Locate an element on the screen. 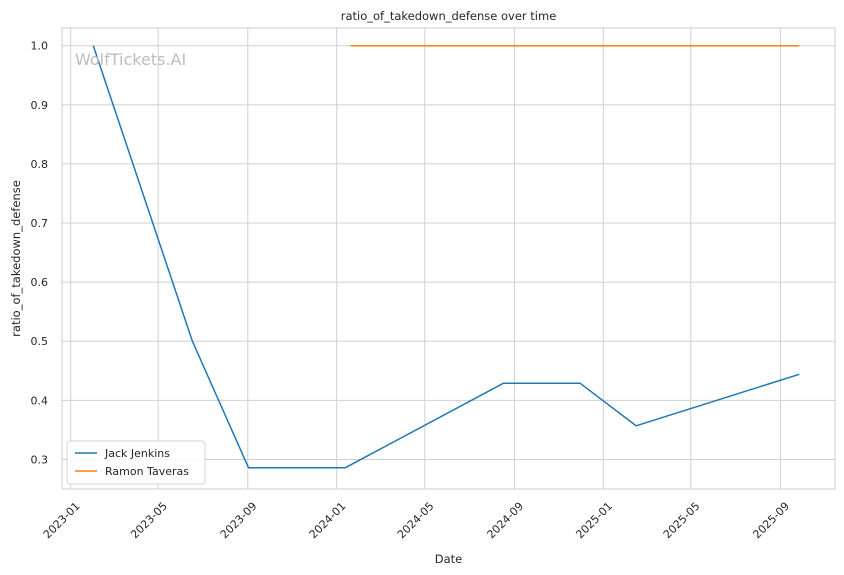 The width and height of the screenshot is (844, 575). y-tick-label: 1.0 is located at coordinates (40, 46).